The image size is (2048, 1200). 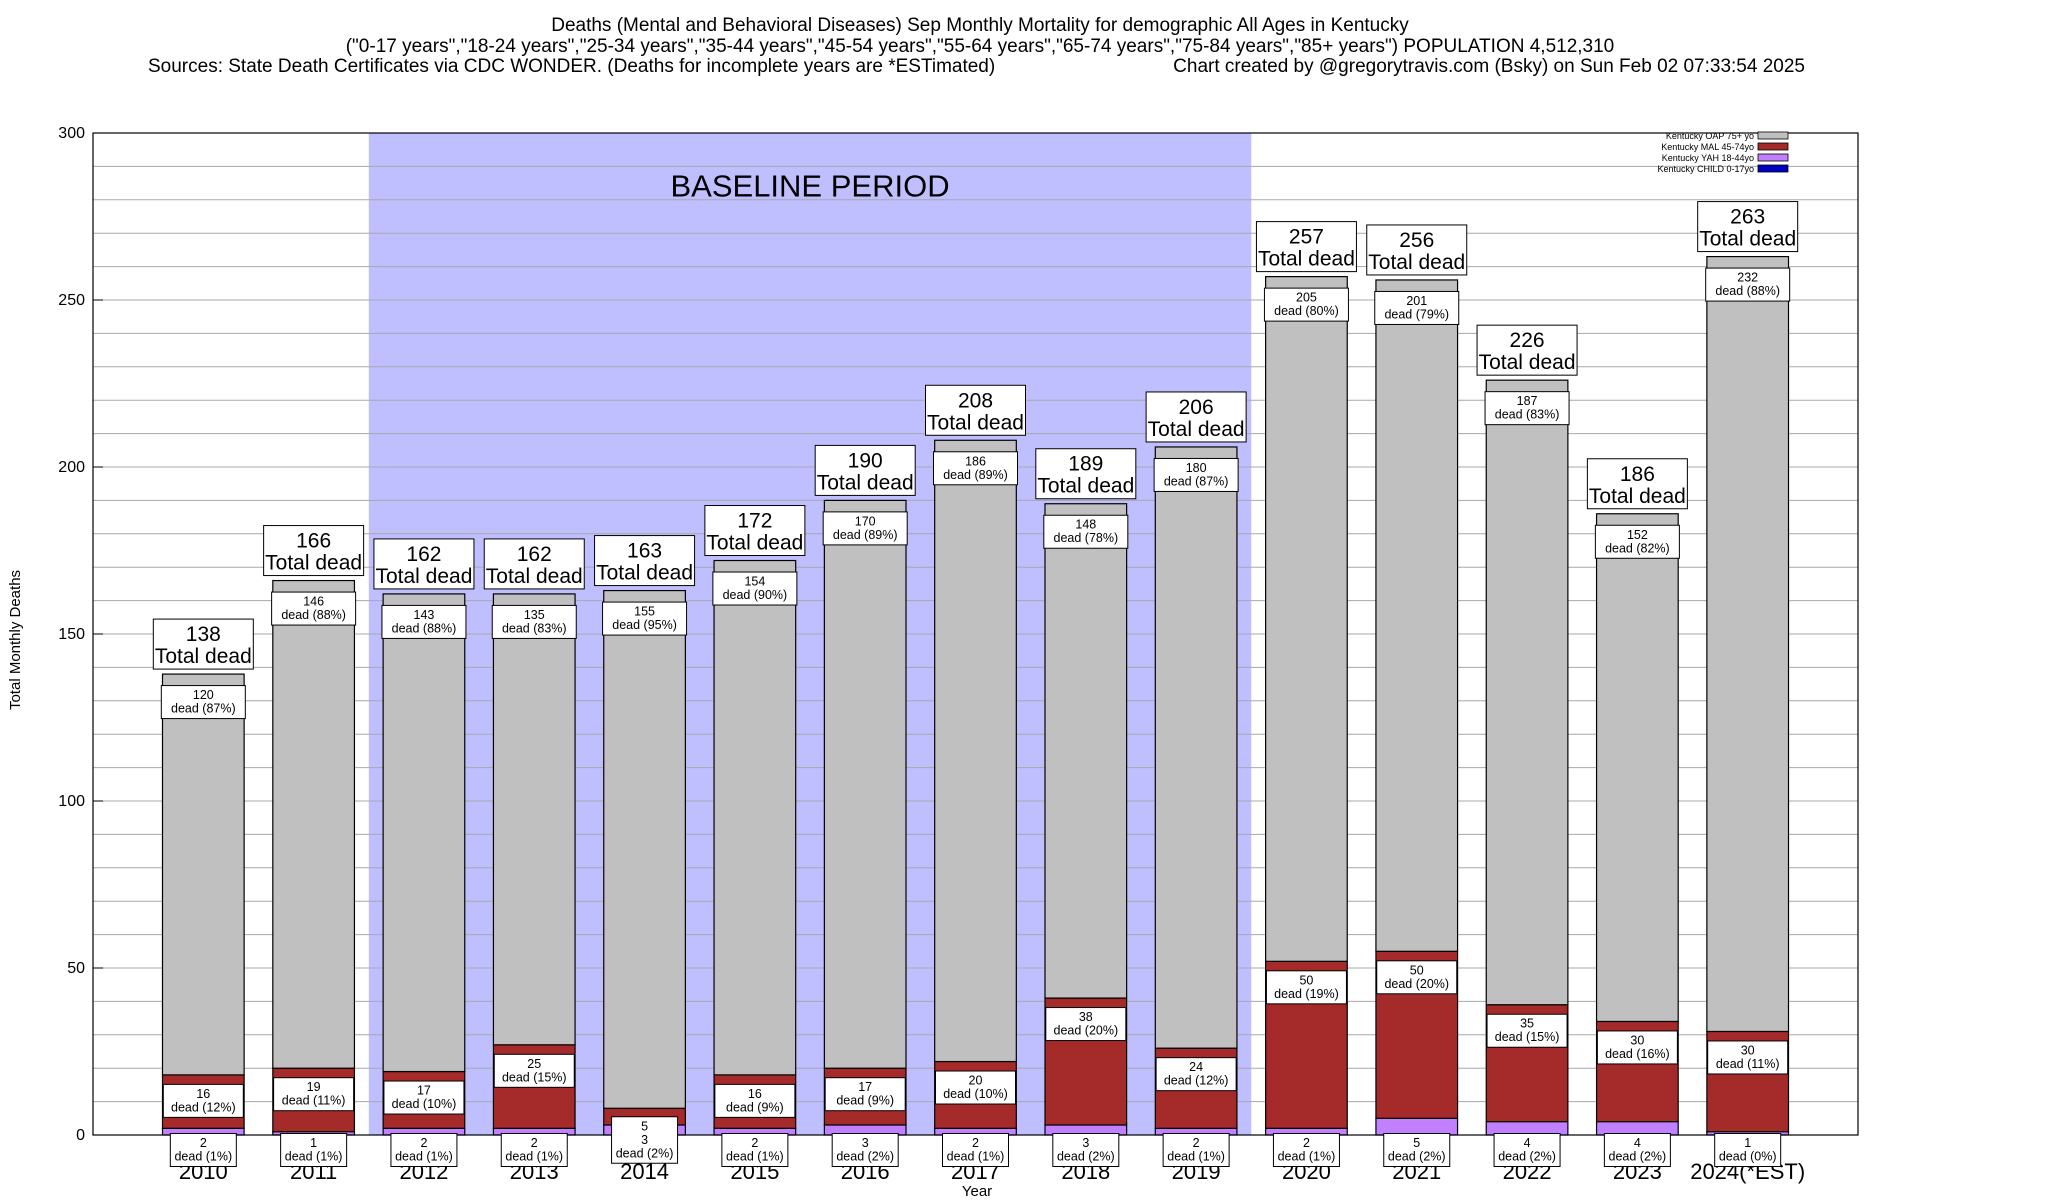 What do you see at coordinates (313, 602) in the screenshot?
I see `oap-label-text: 146` at bounding box center [313, 602].